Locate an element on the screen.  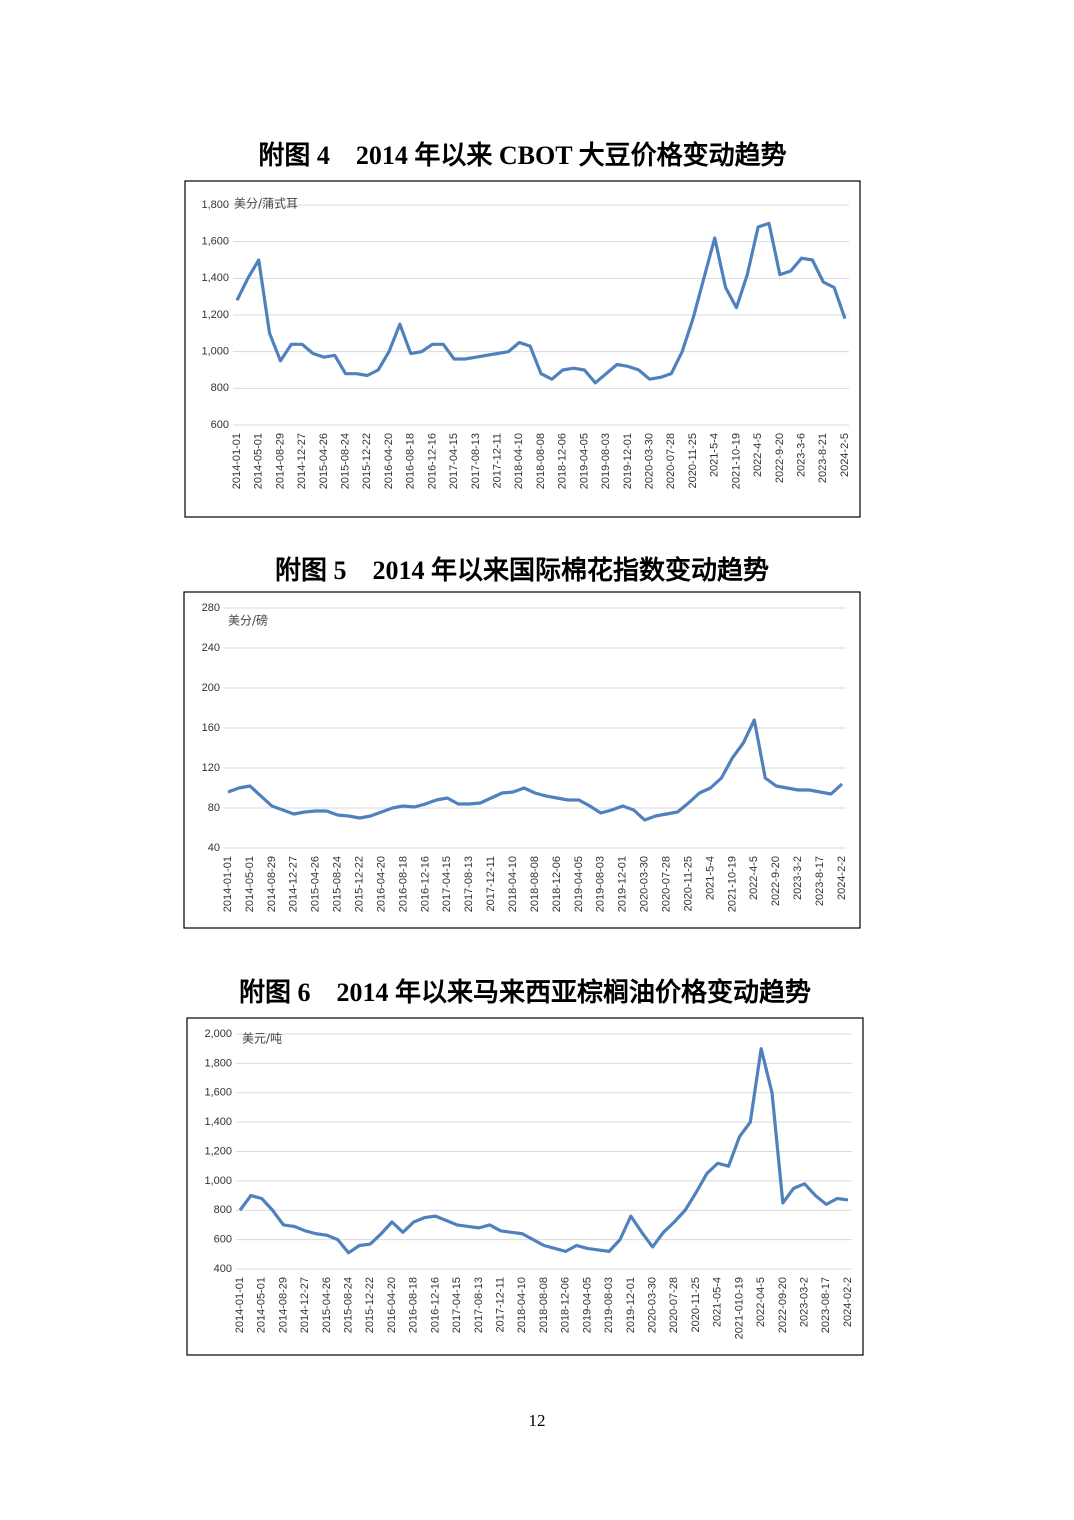
chart-title: 附图 6 2014 年以来马来西亚棕榈油价格变动趋势 is located at coordinates (525, 992).